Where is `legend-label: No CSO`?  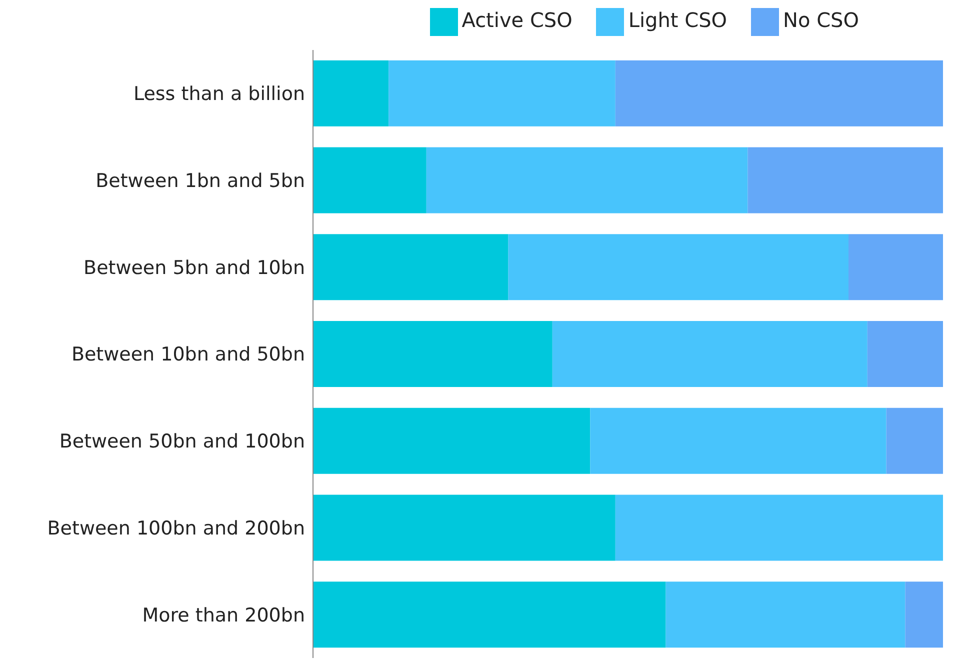
legend-label: No CSO is located at coordinates (821, 20).